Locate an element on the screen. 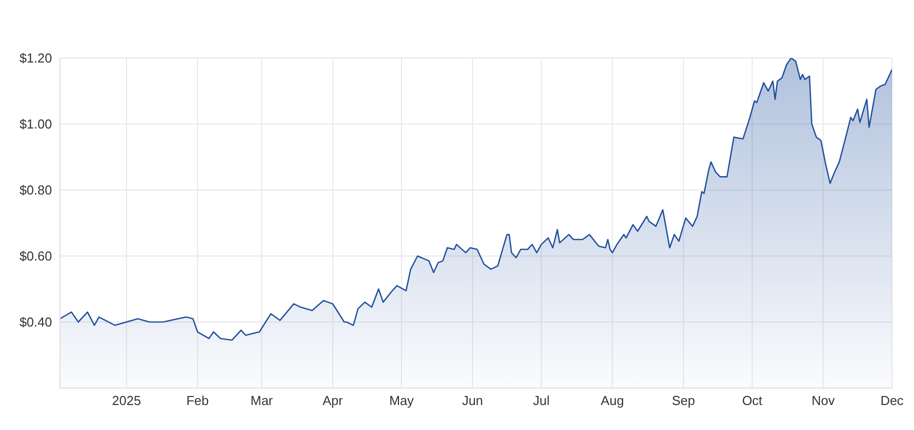  x-tick-label: Feb is located at coordinates (197, 400).